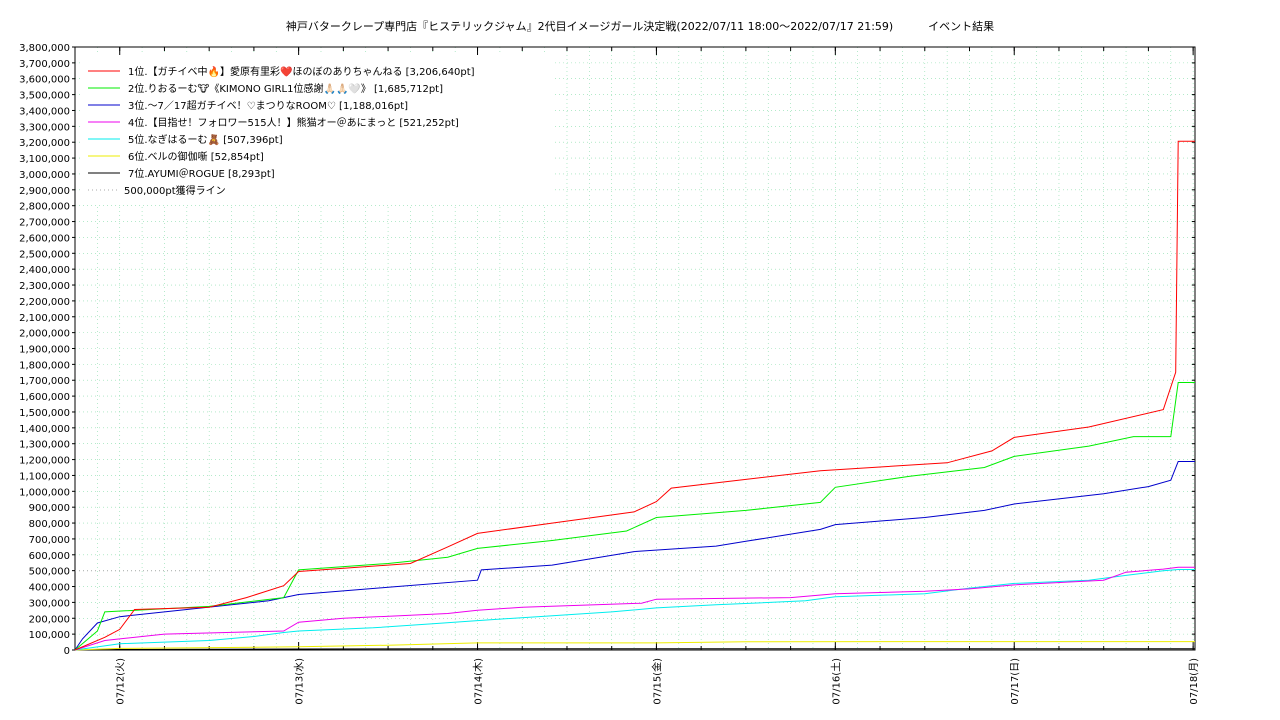  What do you see at coordinates (317, 130) in the screenshot?
I see `legend-box` at bounding box center [317, 130].